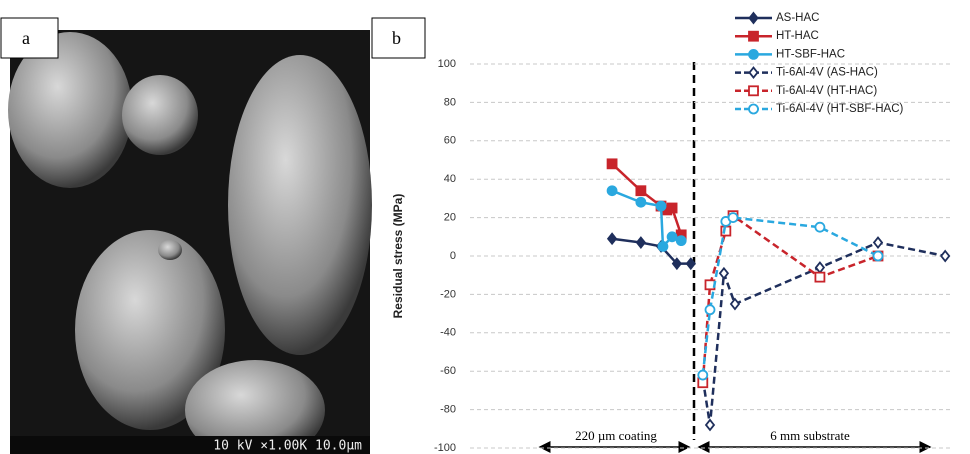 The image size is (970, 454). What do you see at coordinates (445, 448) in the screenshot?
I see `y-tick-label: -100` at bounding box center [445, 448].